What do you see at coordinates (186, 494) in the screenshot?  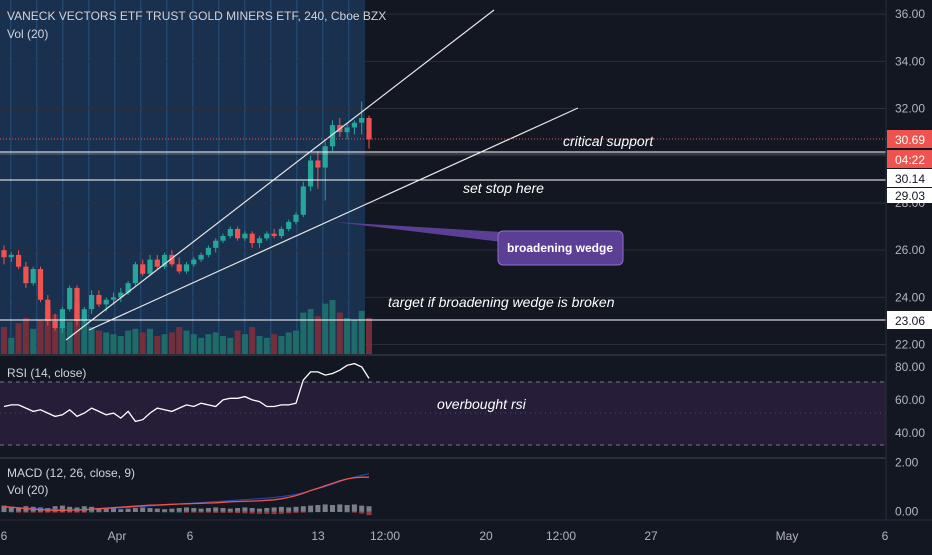 I see `macd-line` at bounding box center [186, 494].